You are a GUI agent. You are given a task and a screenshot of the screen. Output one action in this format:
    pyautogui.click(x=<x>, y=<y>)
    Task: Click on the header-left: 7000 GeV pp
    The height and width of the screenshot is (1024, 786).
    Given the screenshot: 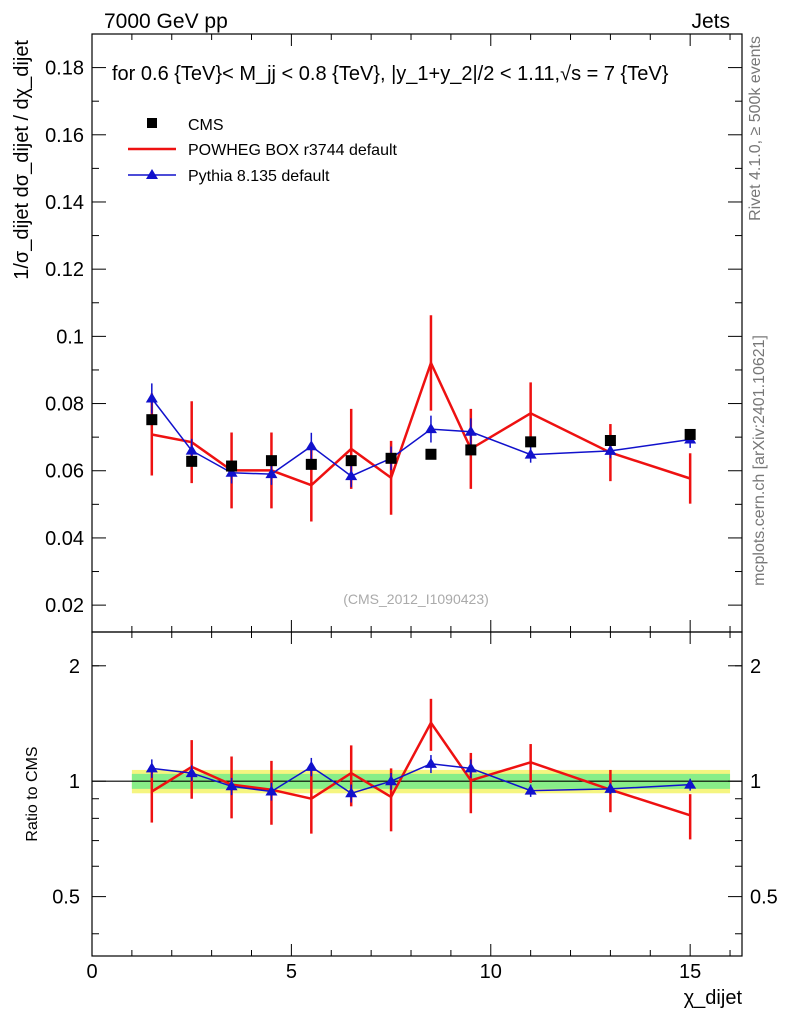 What is the action you would take?
    pyautogui.click(x=166, y=21)
    